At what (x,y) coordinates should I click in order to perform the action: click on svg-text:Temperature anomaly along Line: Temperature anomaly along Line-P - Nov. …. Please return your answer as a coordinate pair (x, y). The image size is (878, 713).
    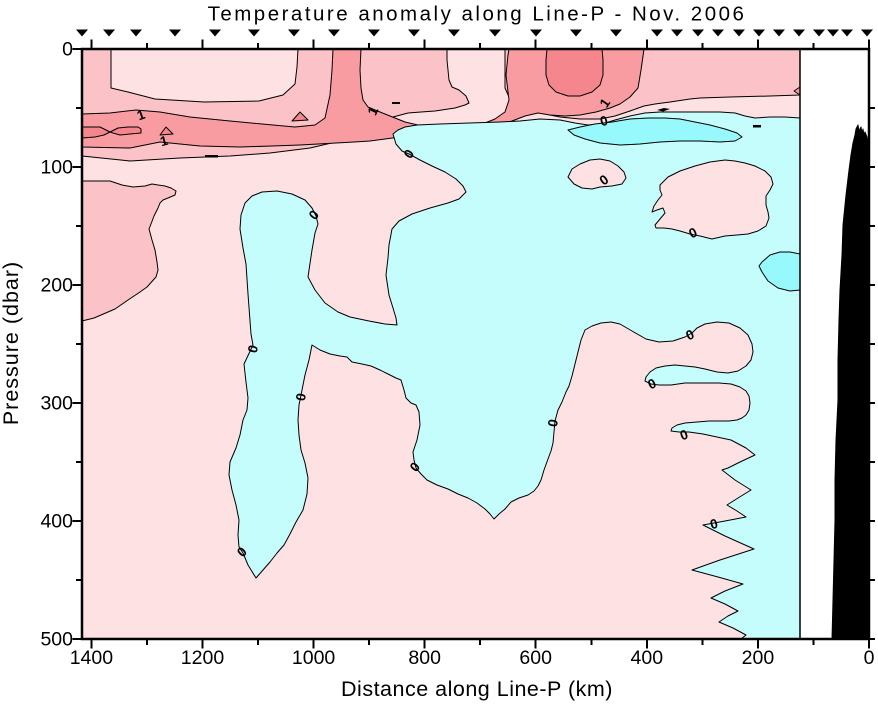
    Looking at the image, I should click on (477, 14).